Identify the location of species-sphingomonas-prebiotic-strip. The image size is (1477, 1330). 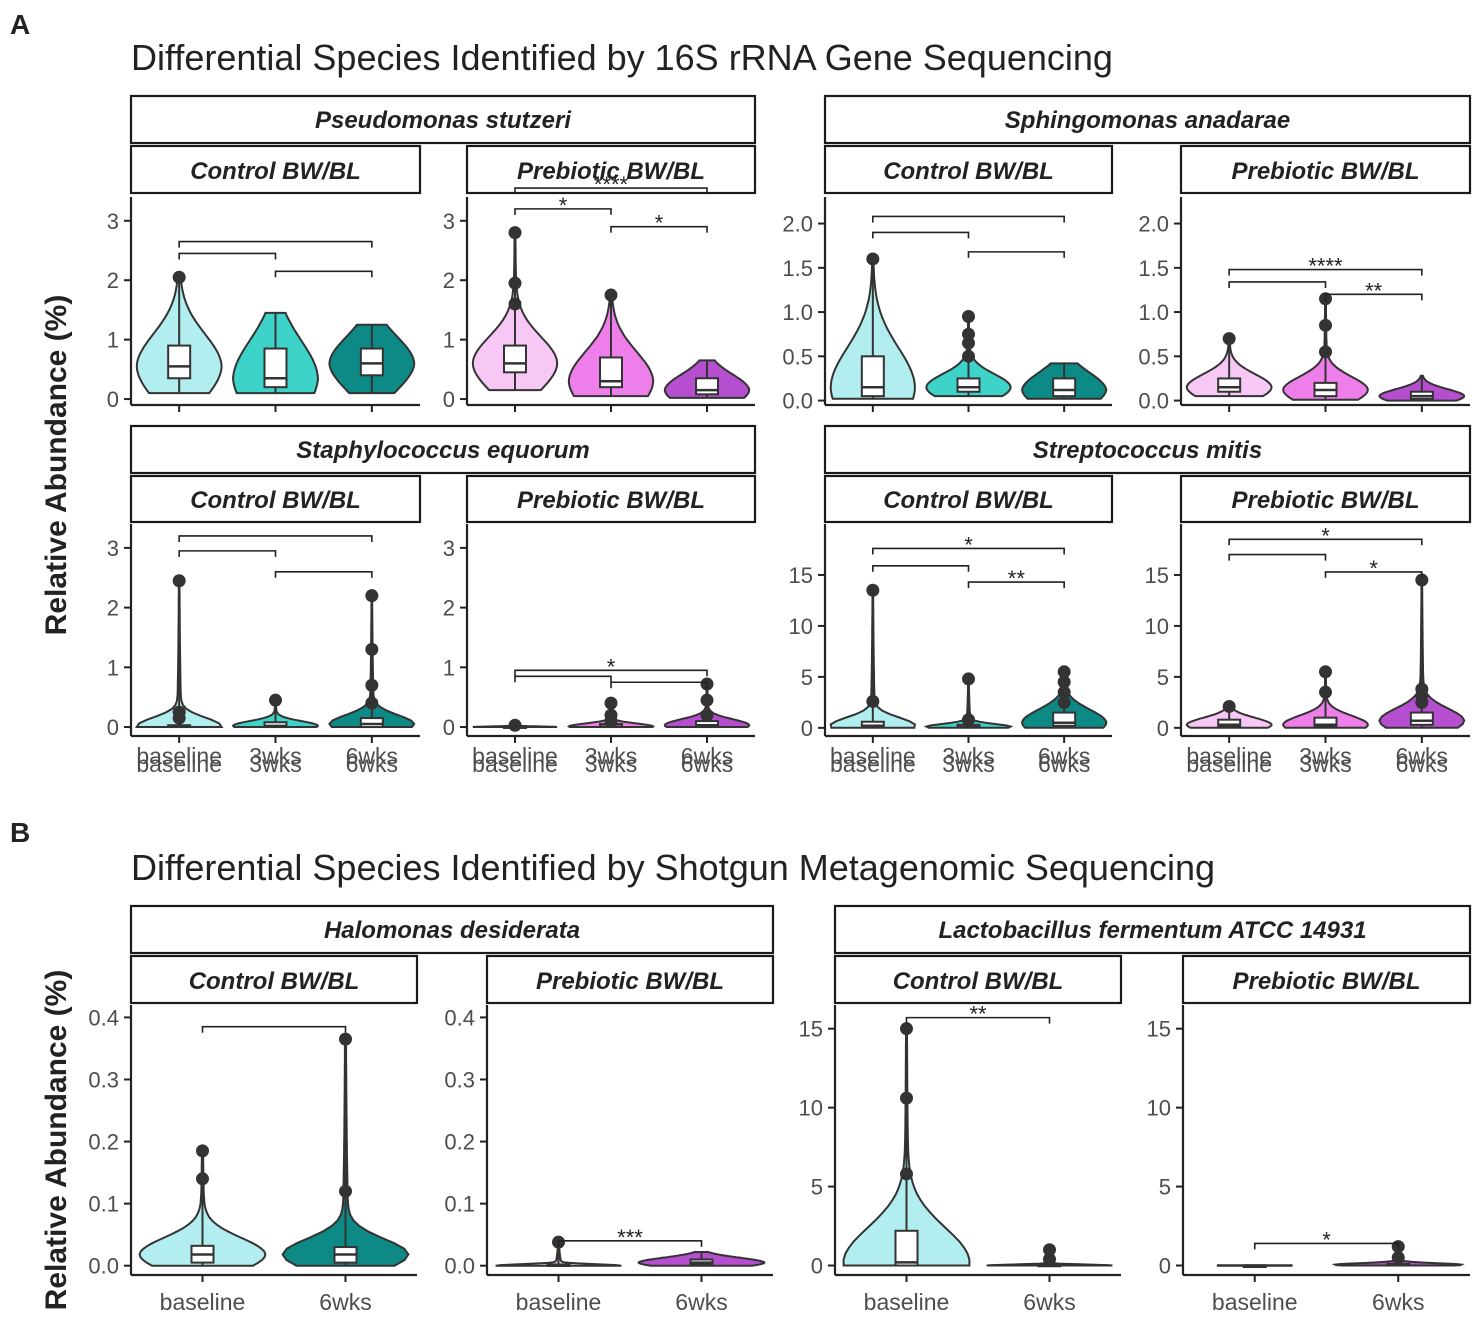
(1325, 169).